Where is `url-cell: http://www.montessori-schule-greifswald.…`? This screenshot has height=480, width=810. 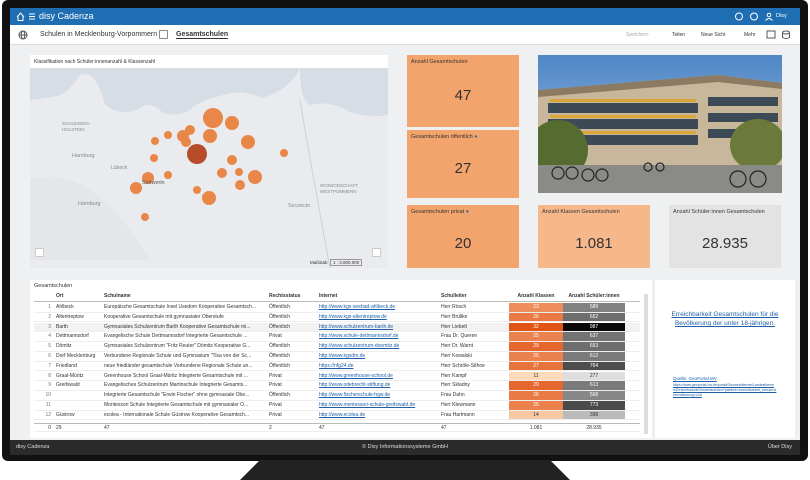
url-cell: http://www.montessori-schule-greifswald.… is located at coordinates (367, 405).